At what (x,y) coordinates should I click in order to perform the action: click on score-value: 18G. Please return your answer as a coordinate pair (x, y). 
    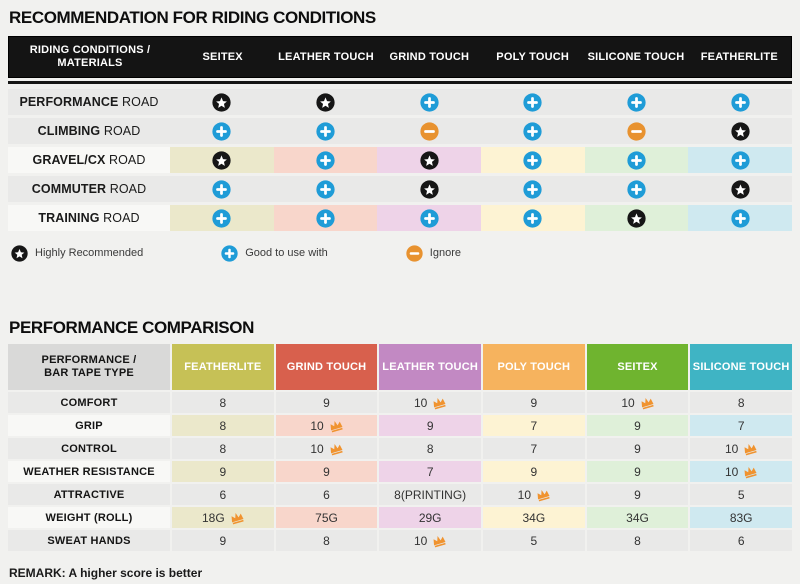
    Looking at the image, I should click on (213, 517).